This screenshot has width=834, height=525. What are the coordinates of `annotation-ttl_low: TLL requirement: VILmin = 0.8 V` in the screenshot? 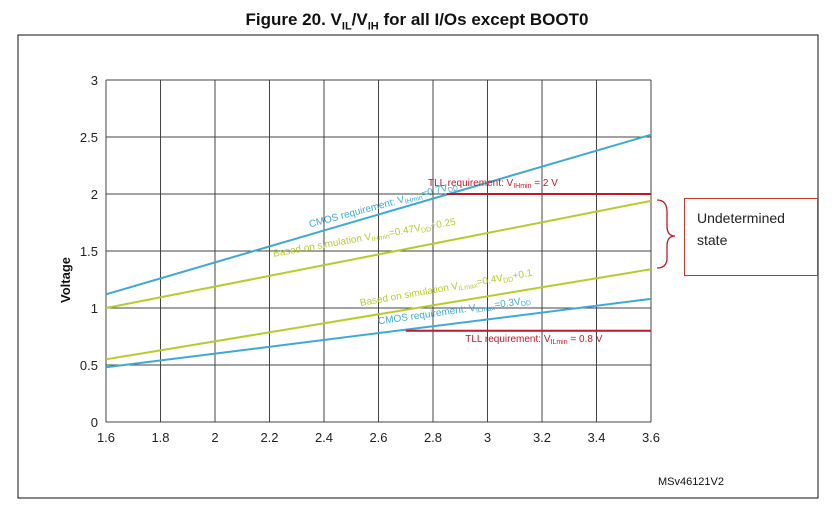 It's located at (533, 340).